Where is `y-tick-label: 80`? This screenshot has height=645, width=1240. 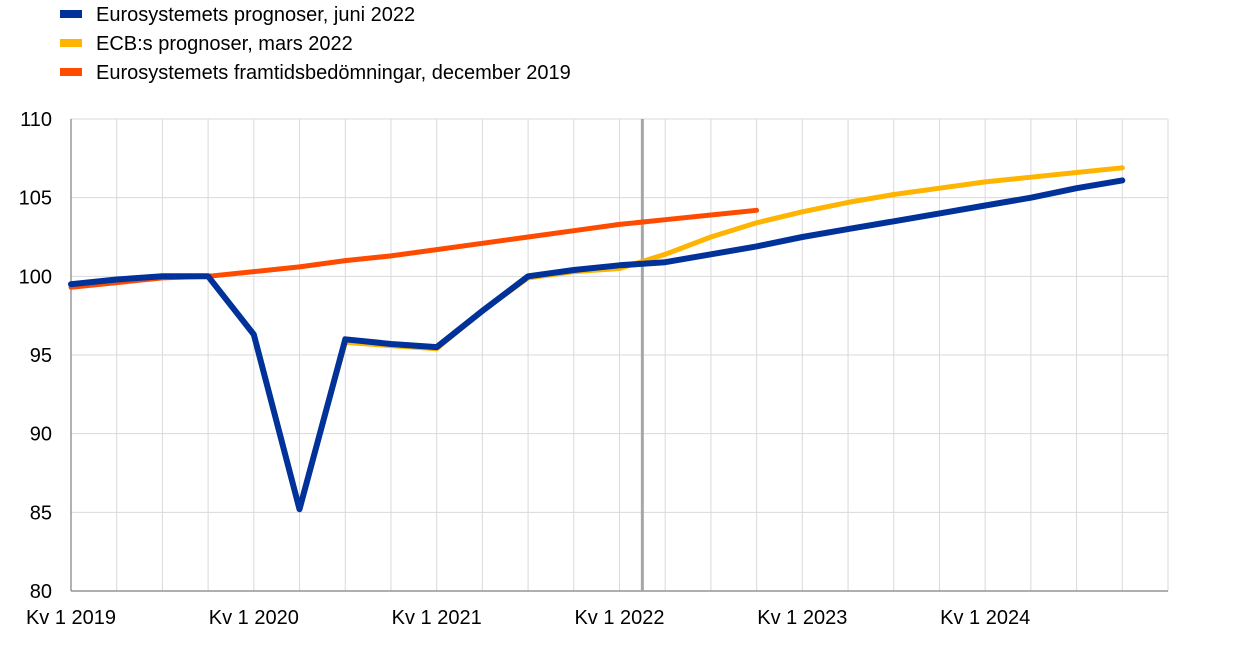
y-tick-label: 80 is located at coordinates (41, 592).